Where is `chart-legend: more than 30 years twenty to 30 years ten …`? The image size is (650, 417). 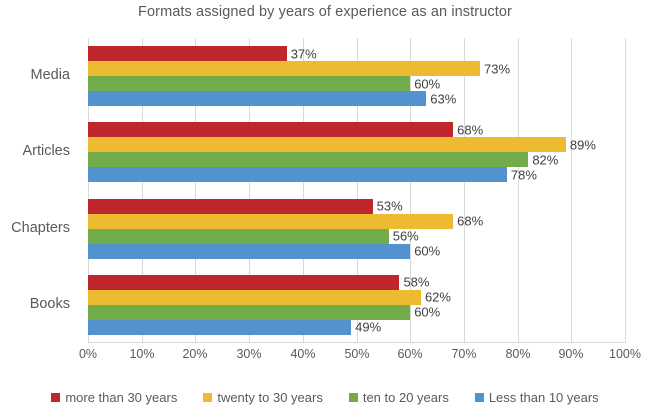
chart-legend: more than 30 years twenty to 30 years ten … is located at coordinates (325, 397).